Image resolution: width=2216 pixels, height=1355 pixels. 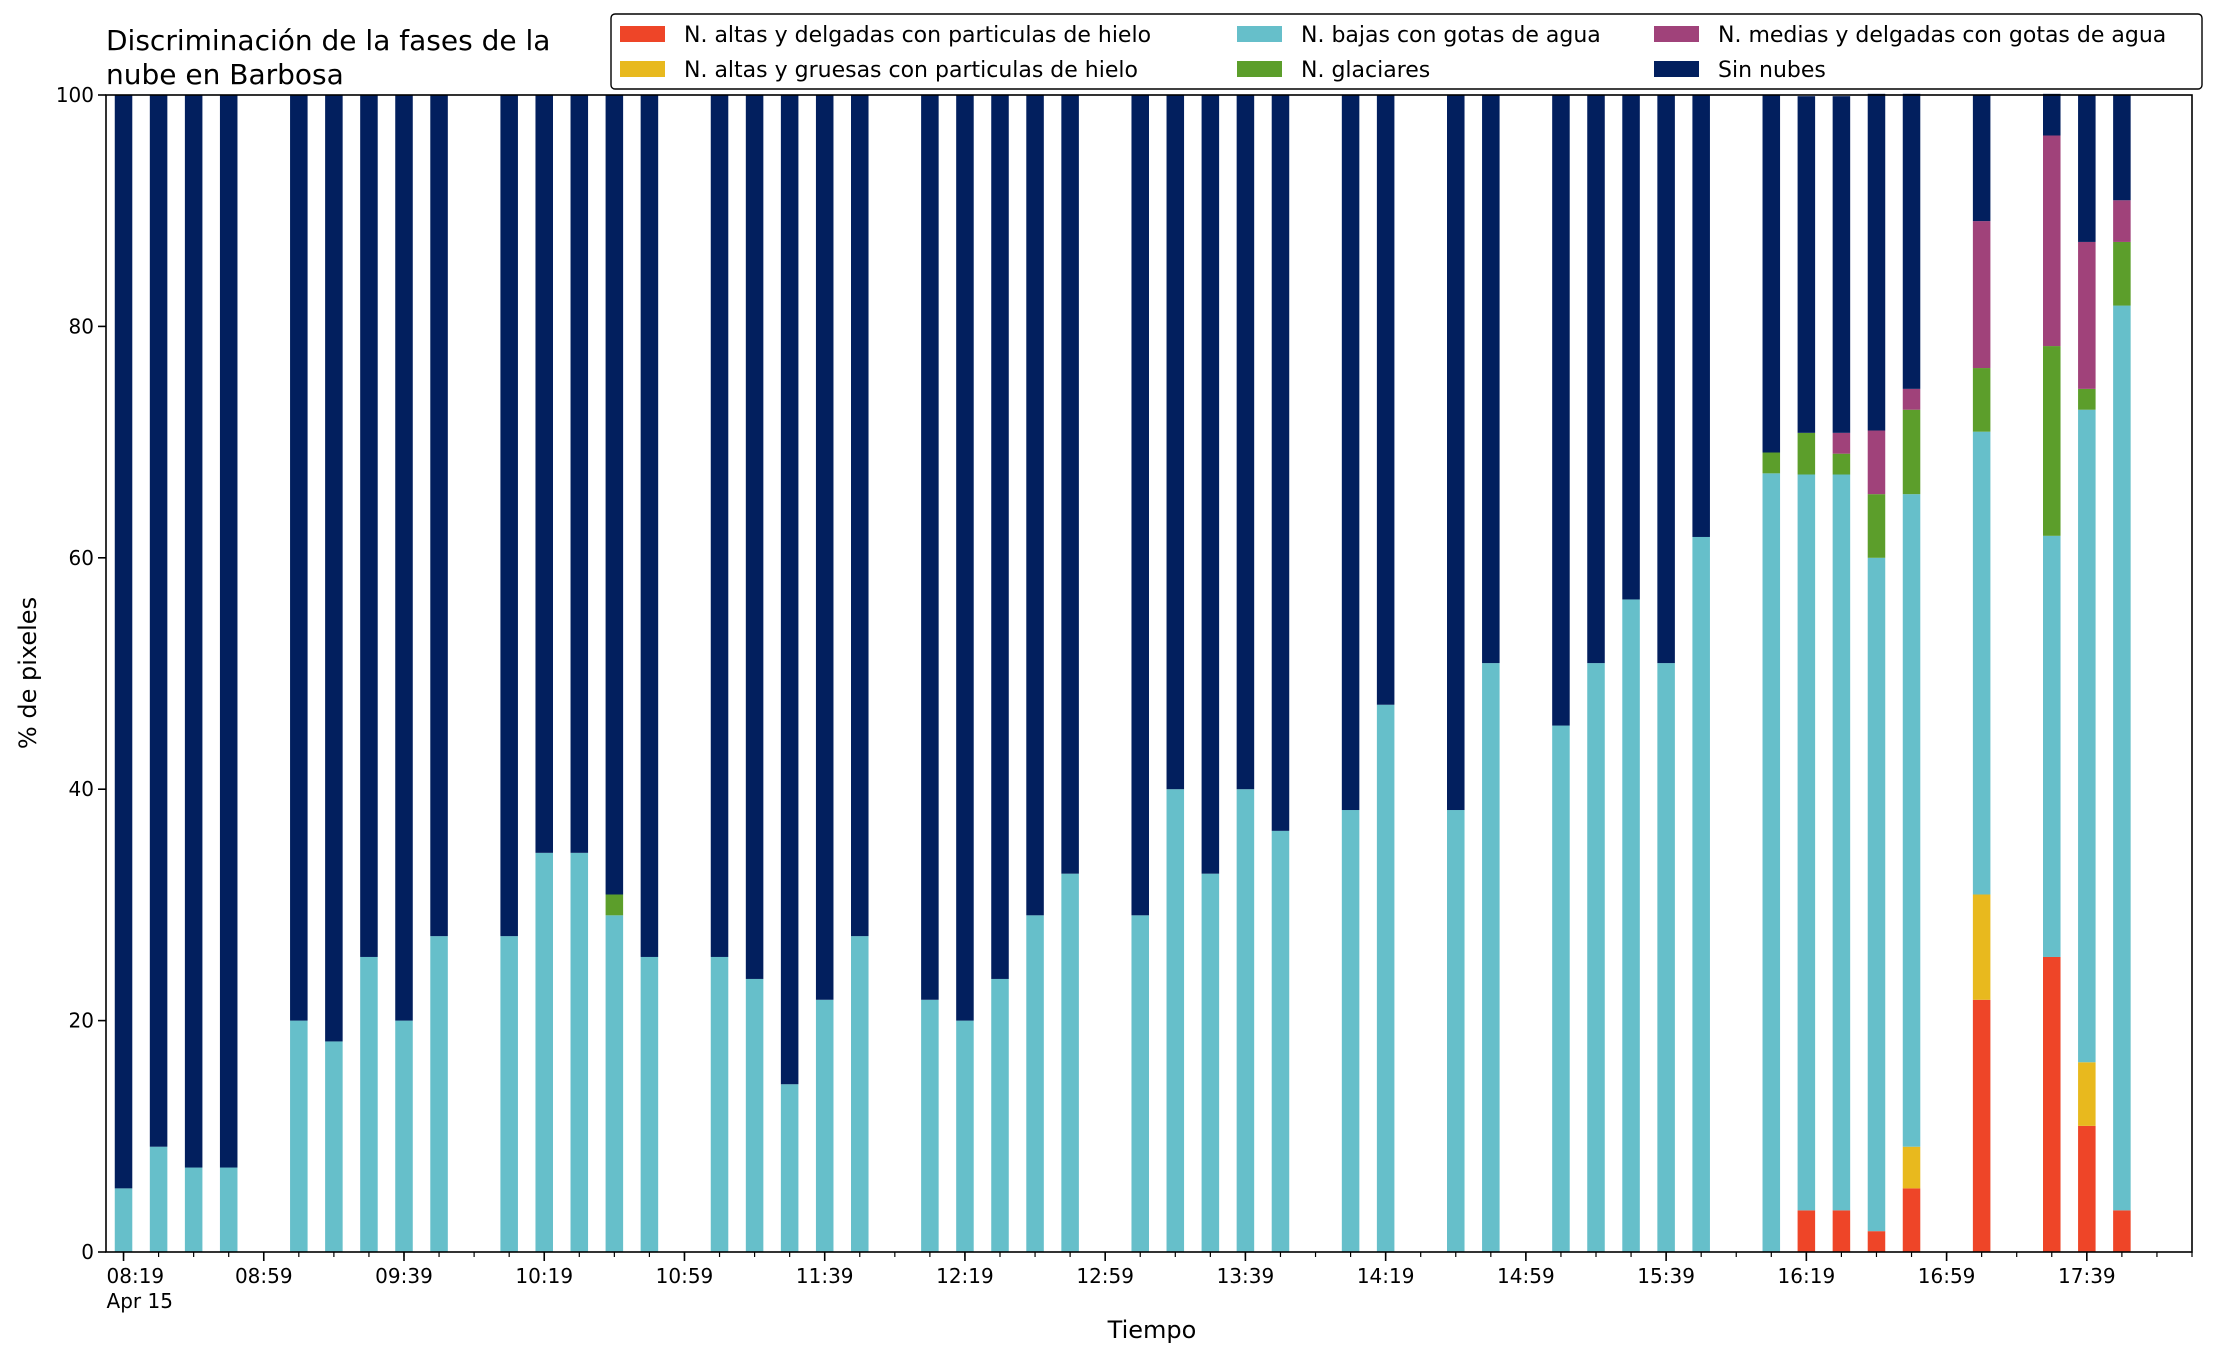 What do you see at coordinates (1246, 1276) in the screenshot?
I see `x-tick-label: 13:39` at bounding box center [1246, 1276].